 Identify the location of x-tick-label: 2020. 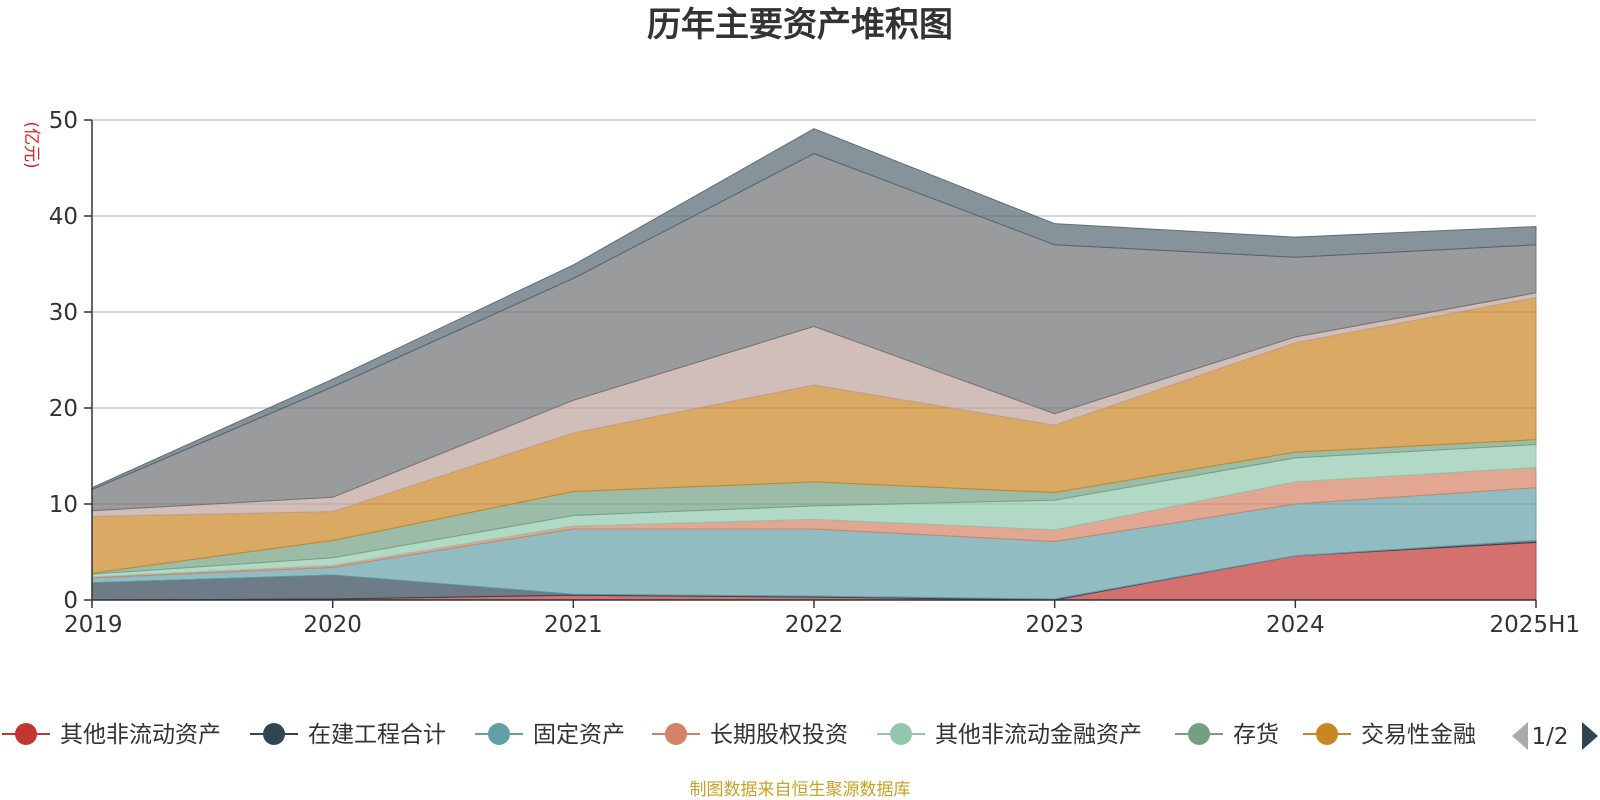
(332, 625).